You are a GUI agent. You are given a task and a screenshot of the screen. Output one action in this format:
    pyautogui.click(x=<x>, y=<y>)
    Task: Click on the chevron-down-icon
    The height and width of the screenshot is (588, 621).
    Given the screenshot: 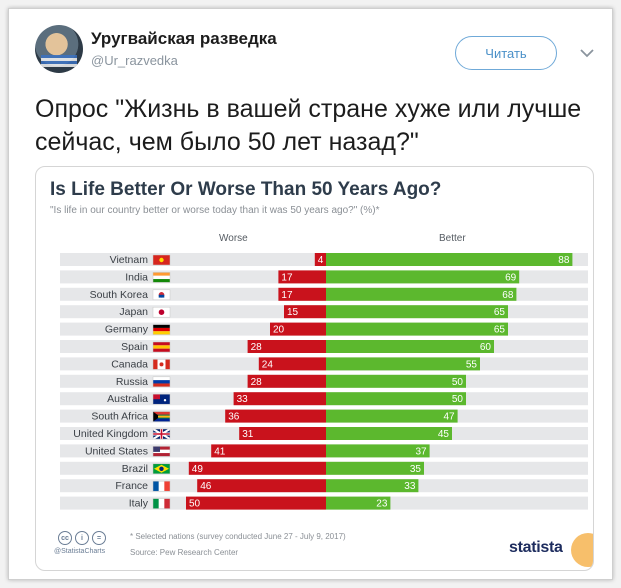 What is the action you would take?
    pyautogui.click(x=587, y=53)
    